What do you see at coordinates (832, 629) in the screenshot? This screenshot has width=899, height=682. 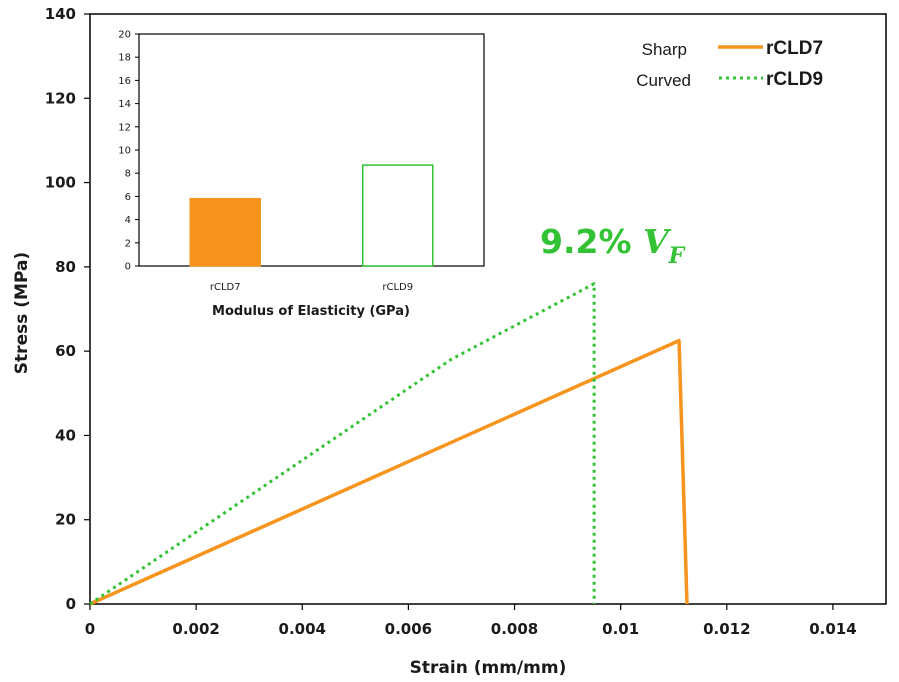 I see `x-tick-label: 0.014` at bounding box center [832, 629].